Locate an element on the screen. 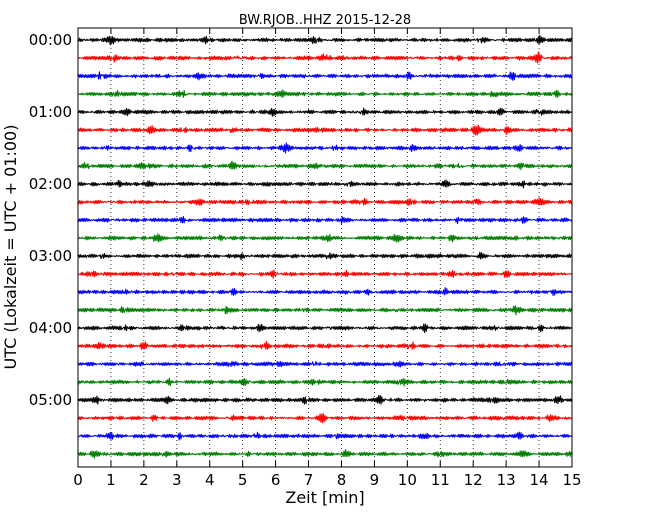 Image resolution: width=650 pixels, height=520 pixels. y-axis-label: UTC (Lokalzeit = UTC + 01:00) is located at coordinates (10, 247).